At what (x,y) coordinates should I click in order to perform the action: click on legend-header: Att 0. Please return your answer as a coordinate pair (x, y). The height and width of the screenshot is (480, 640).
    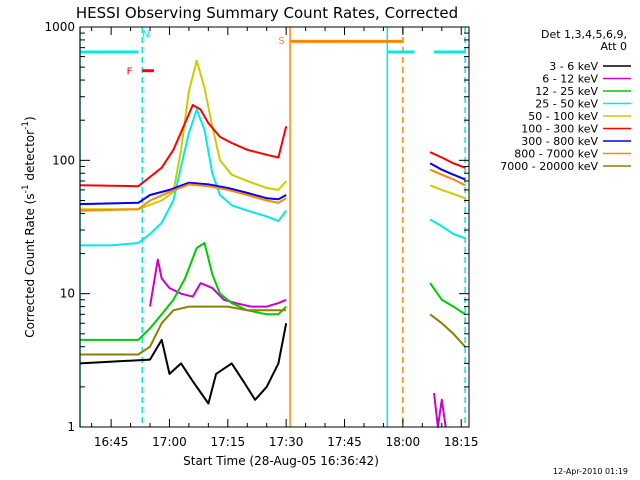
    Looking at the image, I should click on (614, 46).